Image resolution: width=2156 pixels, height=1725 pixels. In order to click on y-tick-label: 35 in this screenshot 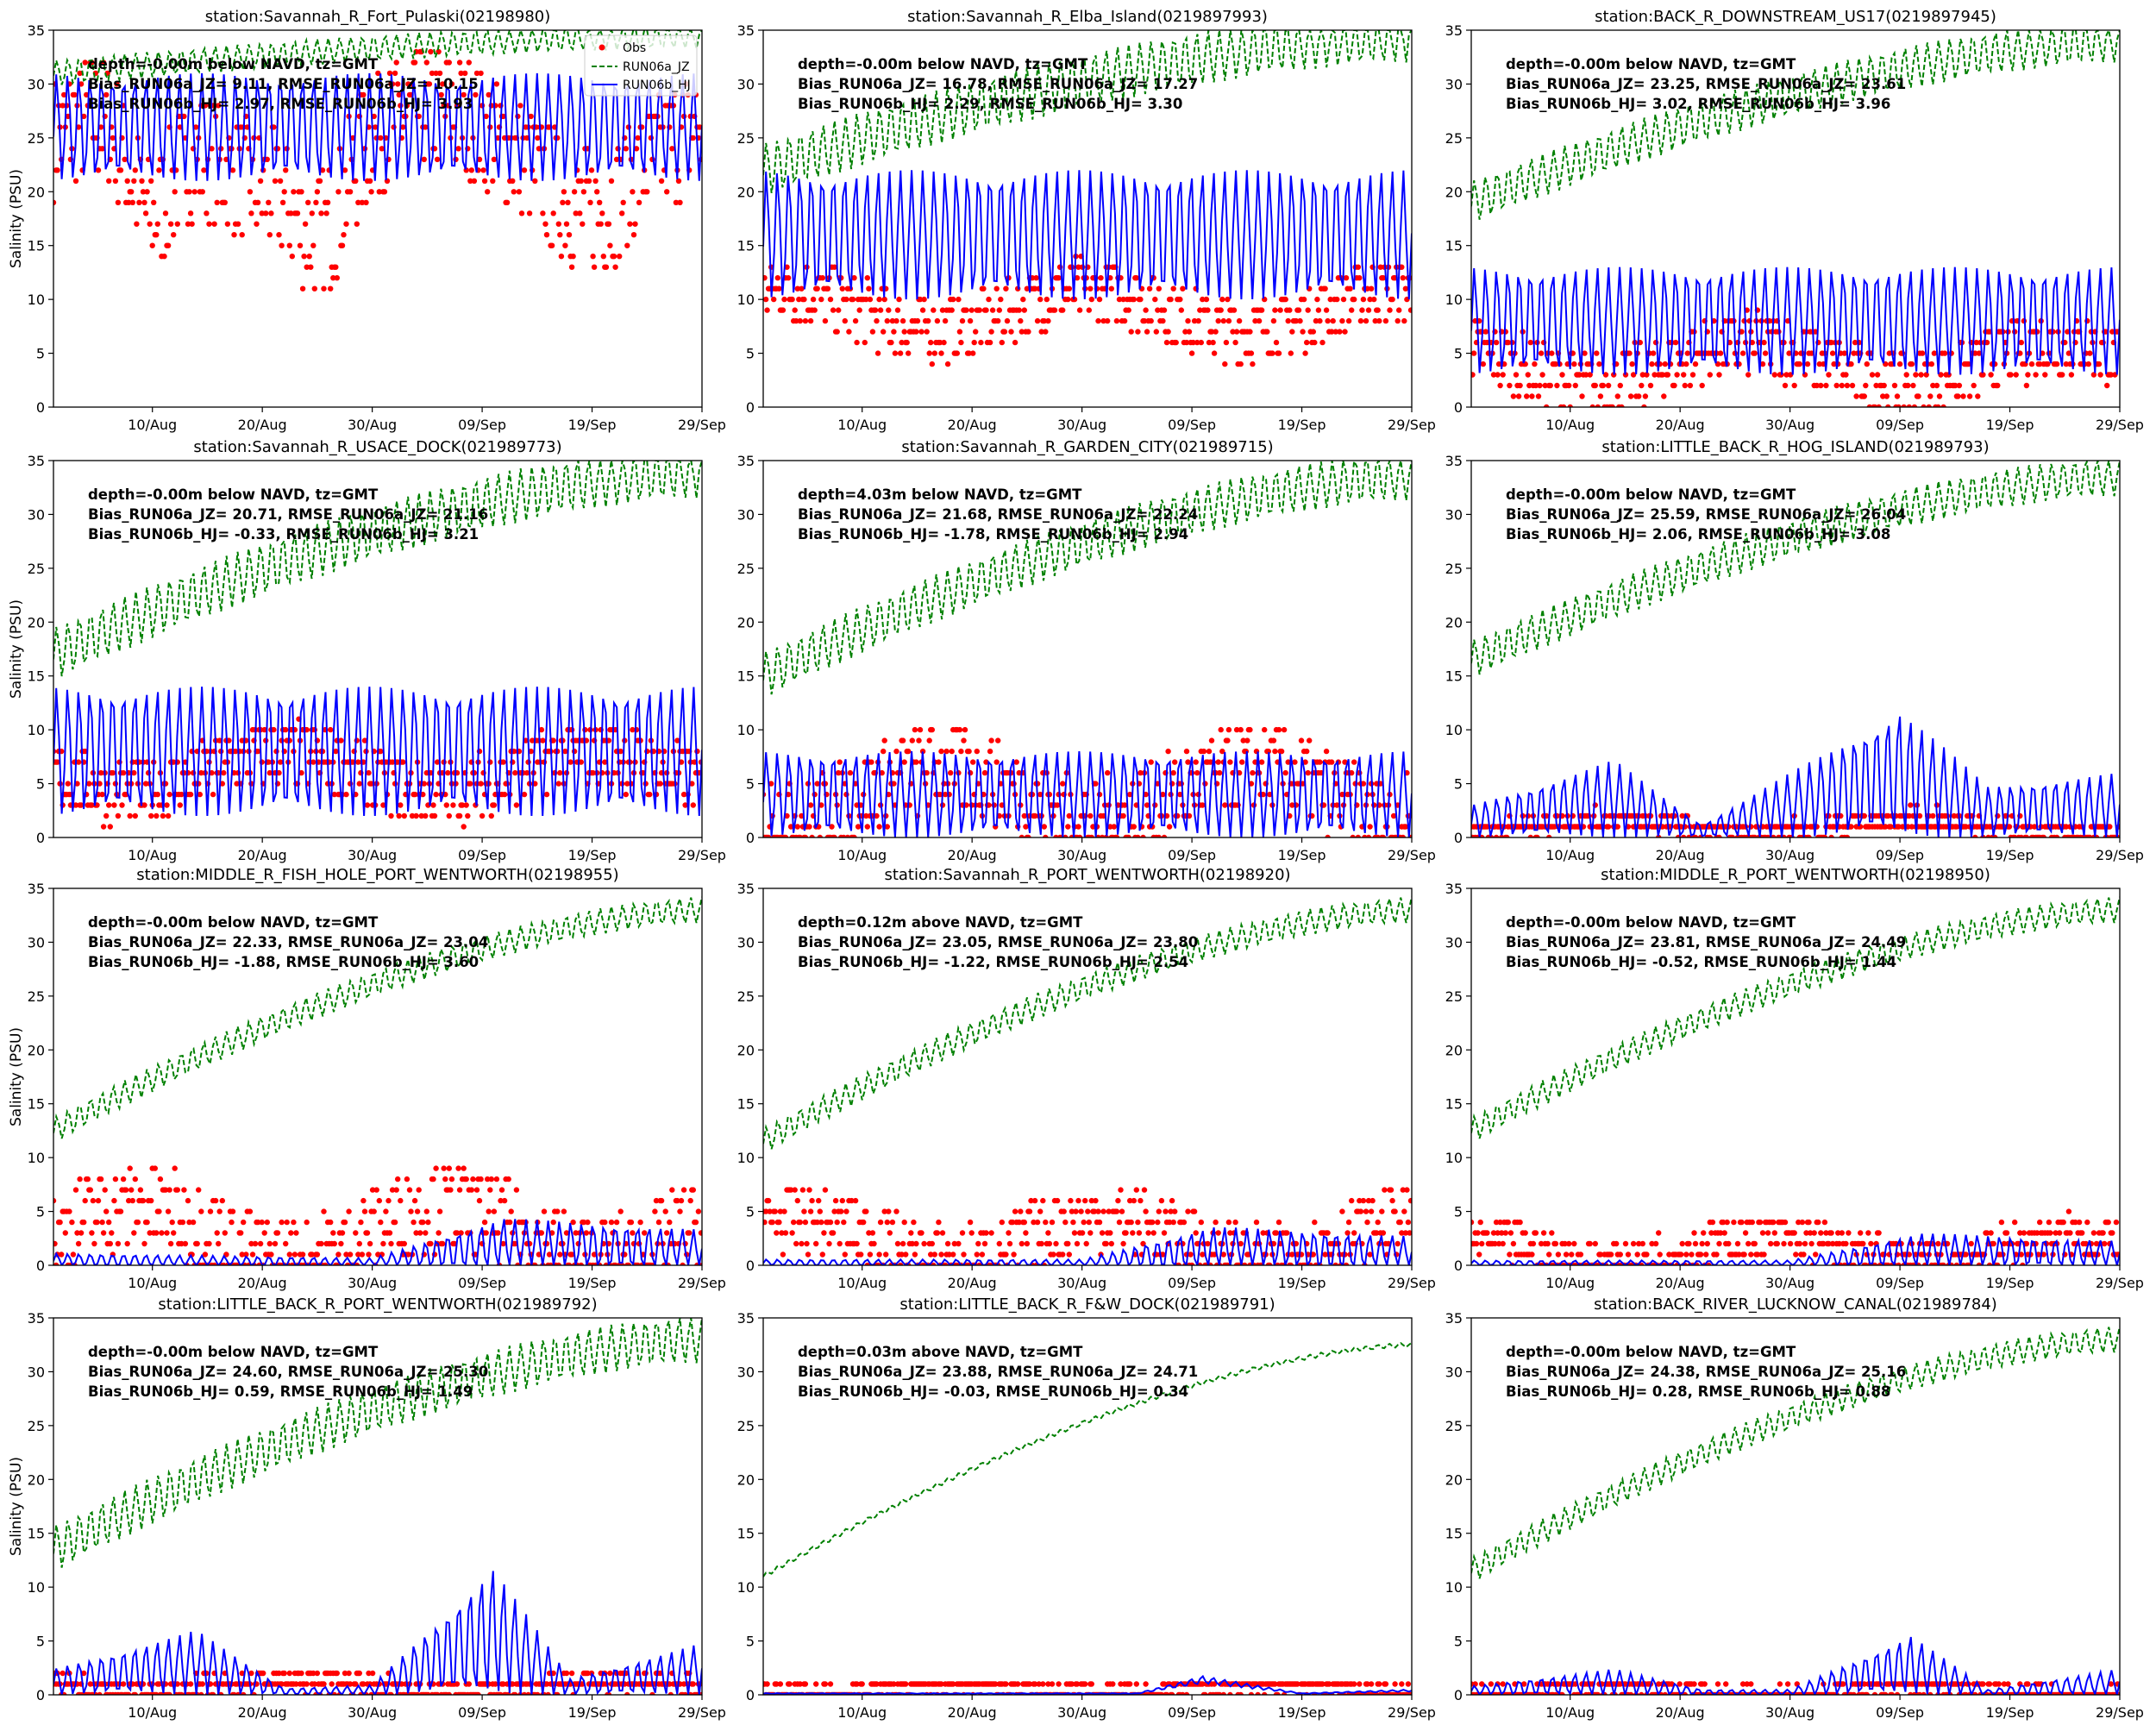, I will do `click(746, 31)`.